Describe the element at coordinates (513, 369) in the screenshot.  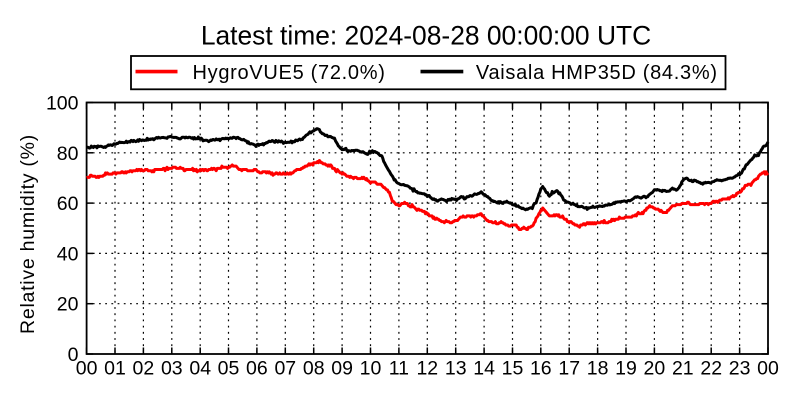
I see `svg-text: 15` at that location.